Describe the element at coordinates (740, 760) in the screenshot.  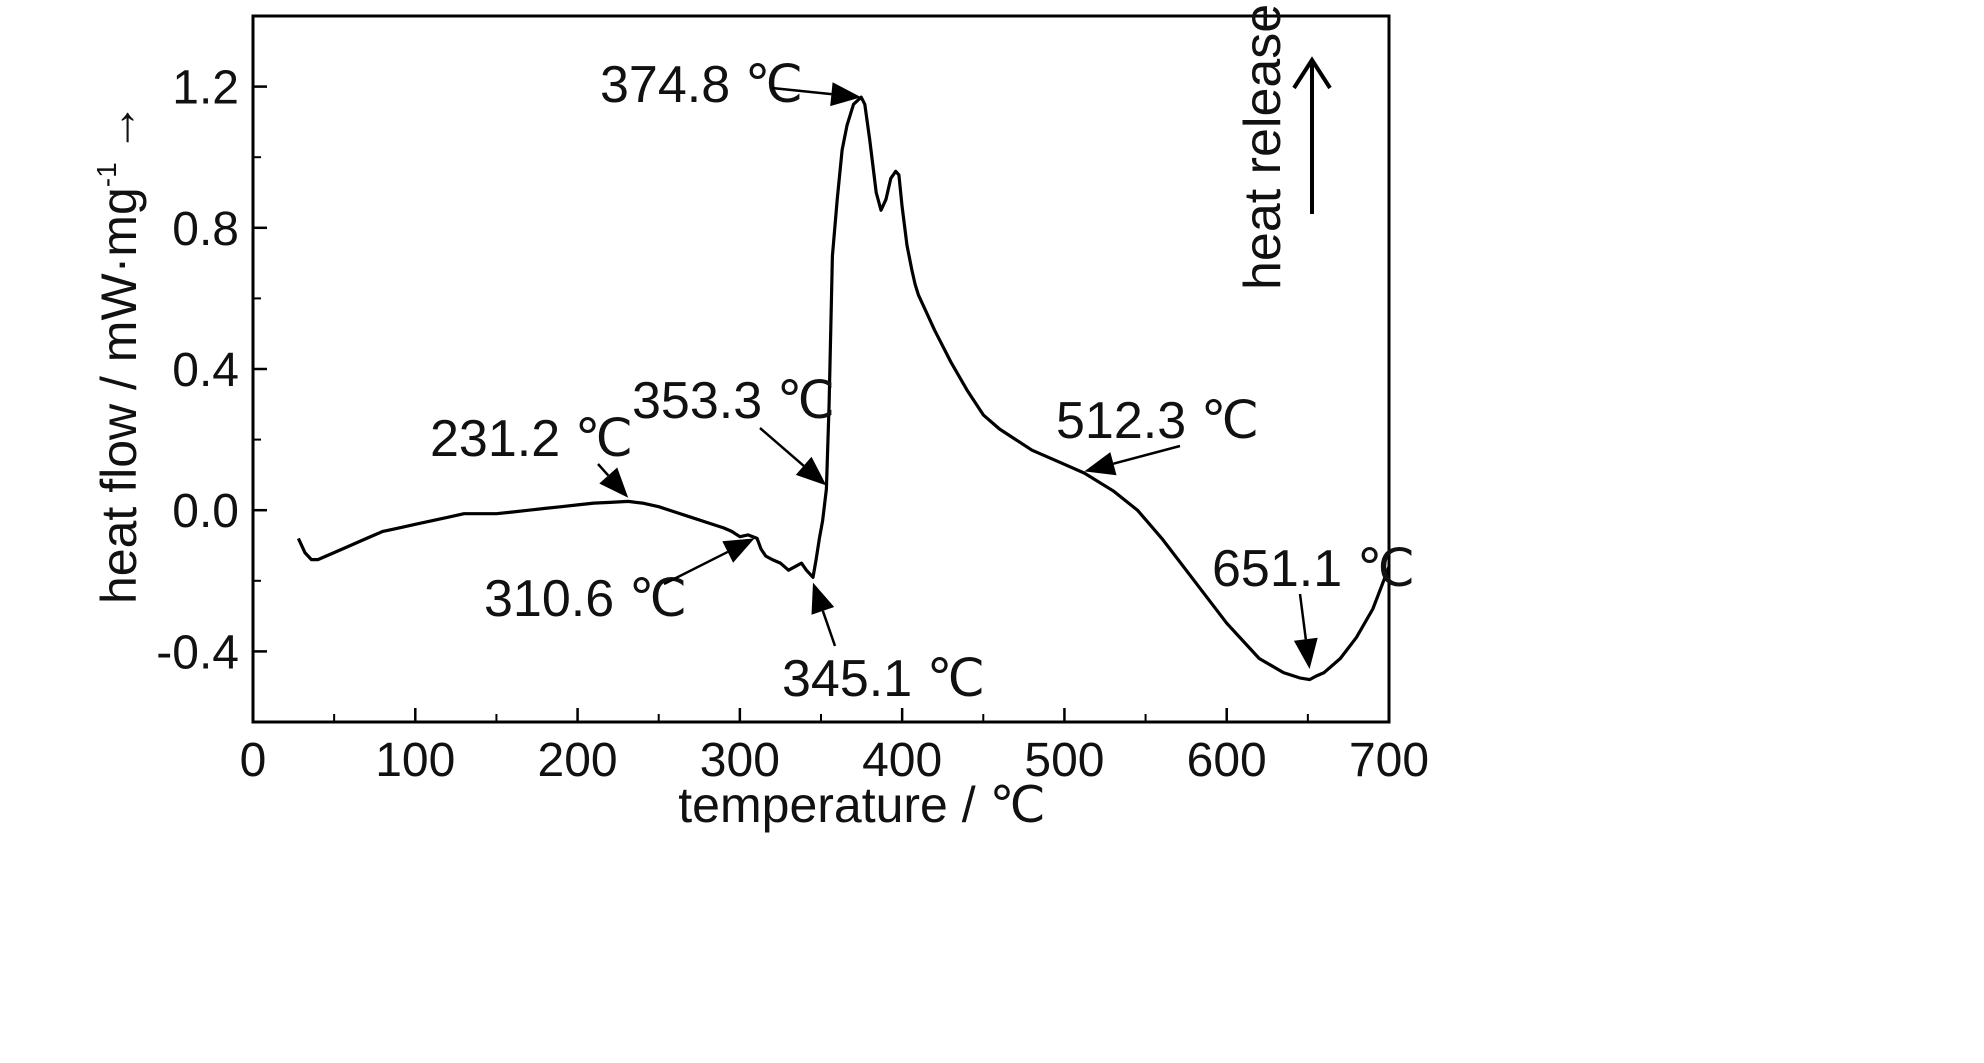
I see `x-tick-label: 300` at that location.